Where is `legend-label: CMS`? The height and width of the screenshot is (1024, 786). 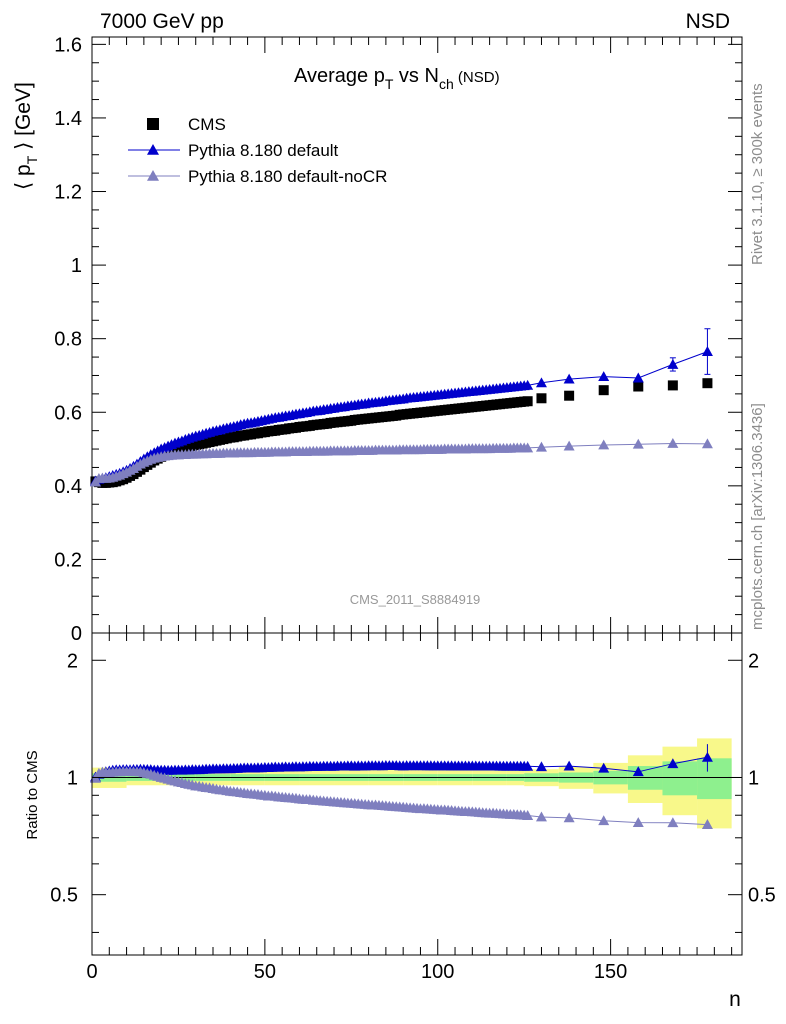 legend-label: CMS is located at coordinates (207, 124).